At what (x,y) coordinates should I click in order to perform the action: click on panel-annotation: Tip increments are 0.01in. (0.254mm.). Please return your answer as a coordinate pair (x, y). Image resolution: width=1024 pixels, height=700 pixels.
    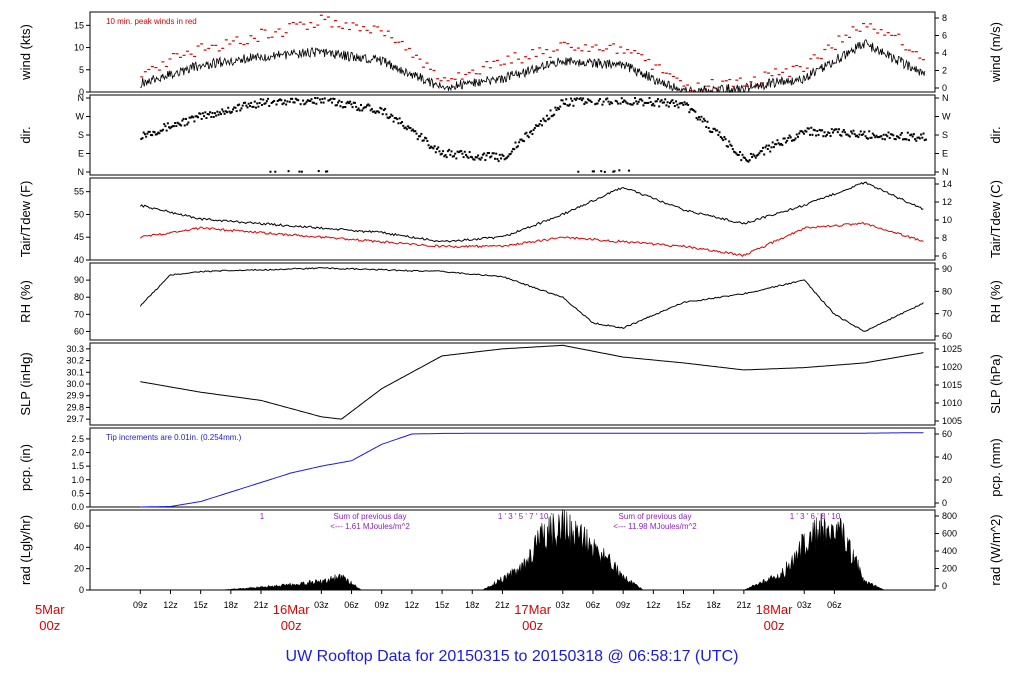
    Looking at the image, I should click on (174, 437).